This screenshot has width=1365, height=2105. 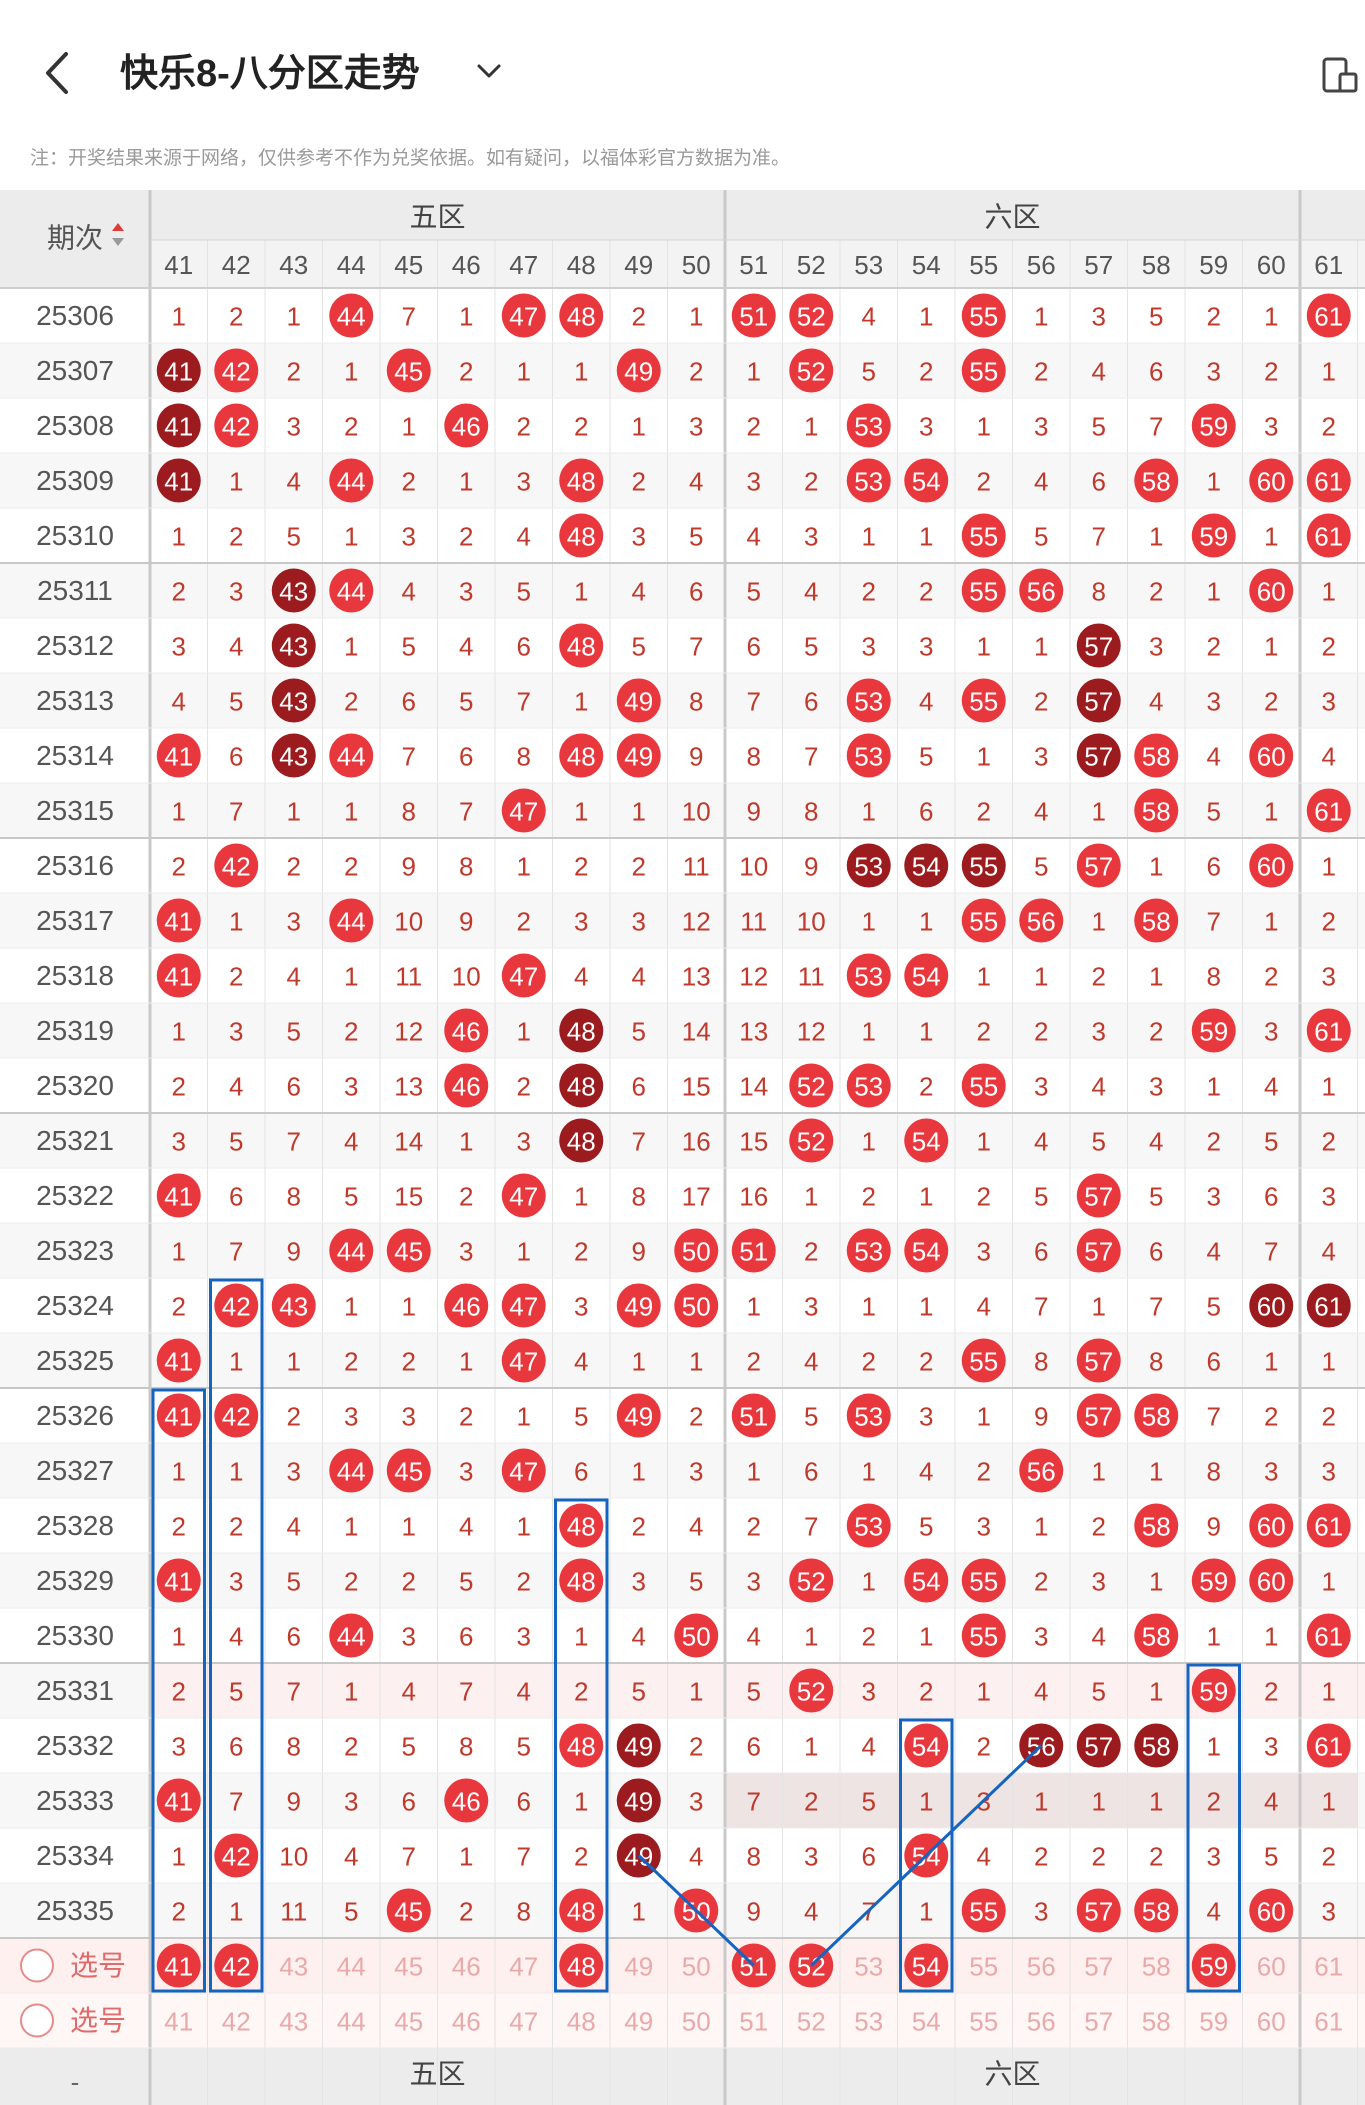 I want to click on selection-row, so click(x=682, y=2020).